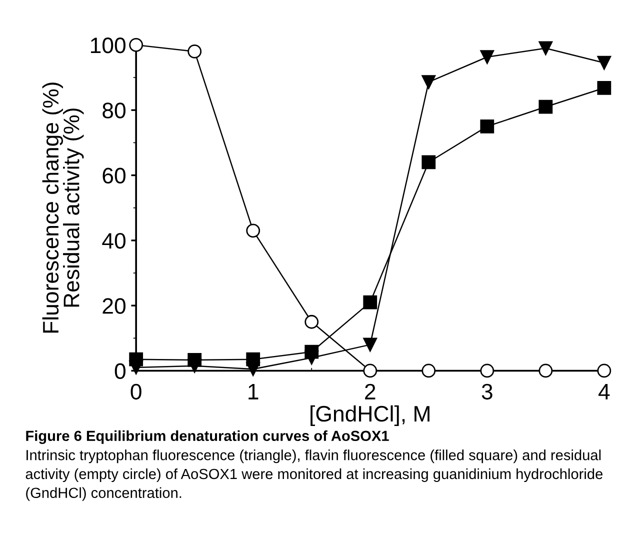 Image resolution: width=630 pixels, height=555 pixels. I want to click on x-tick-label: 2, so click(370, 392).